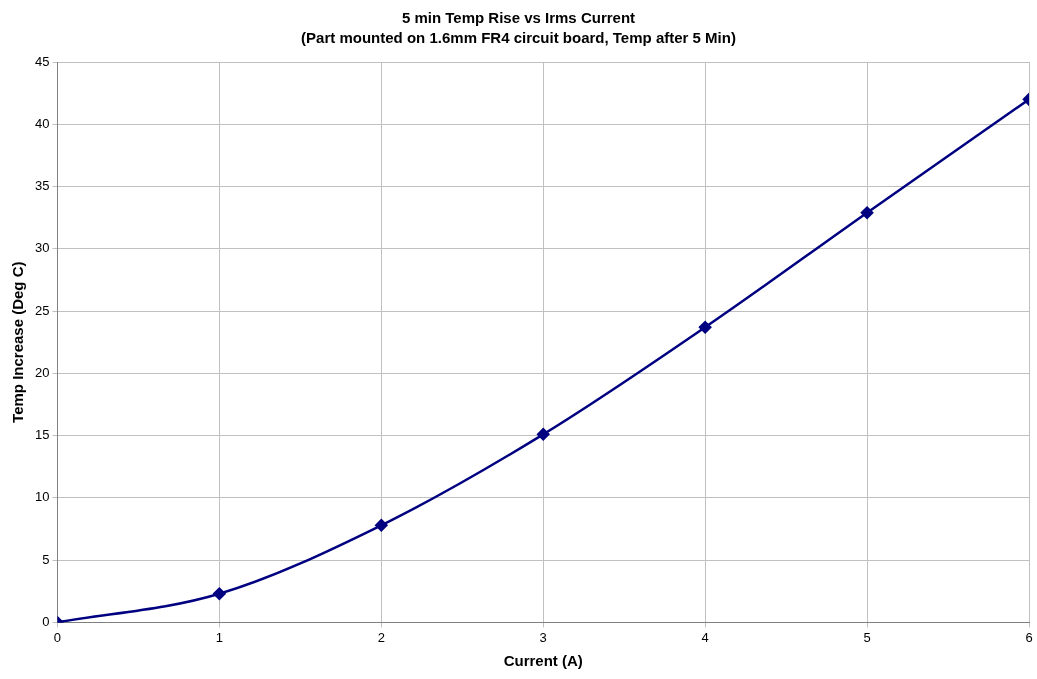  What do you see at coordinates (46, 621) in the screenshot?
I see `y-tick-label: 0` at bounding box center [46, 621].